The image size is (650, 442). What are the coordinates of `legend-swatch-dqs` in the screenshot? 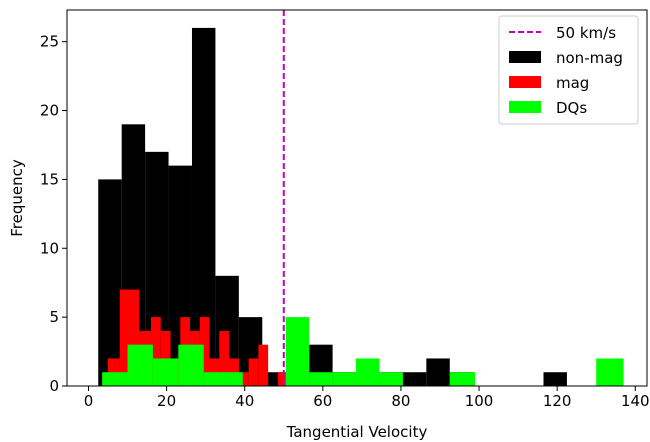 It's located at (525, 107).